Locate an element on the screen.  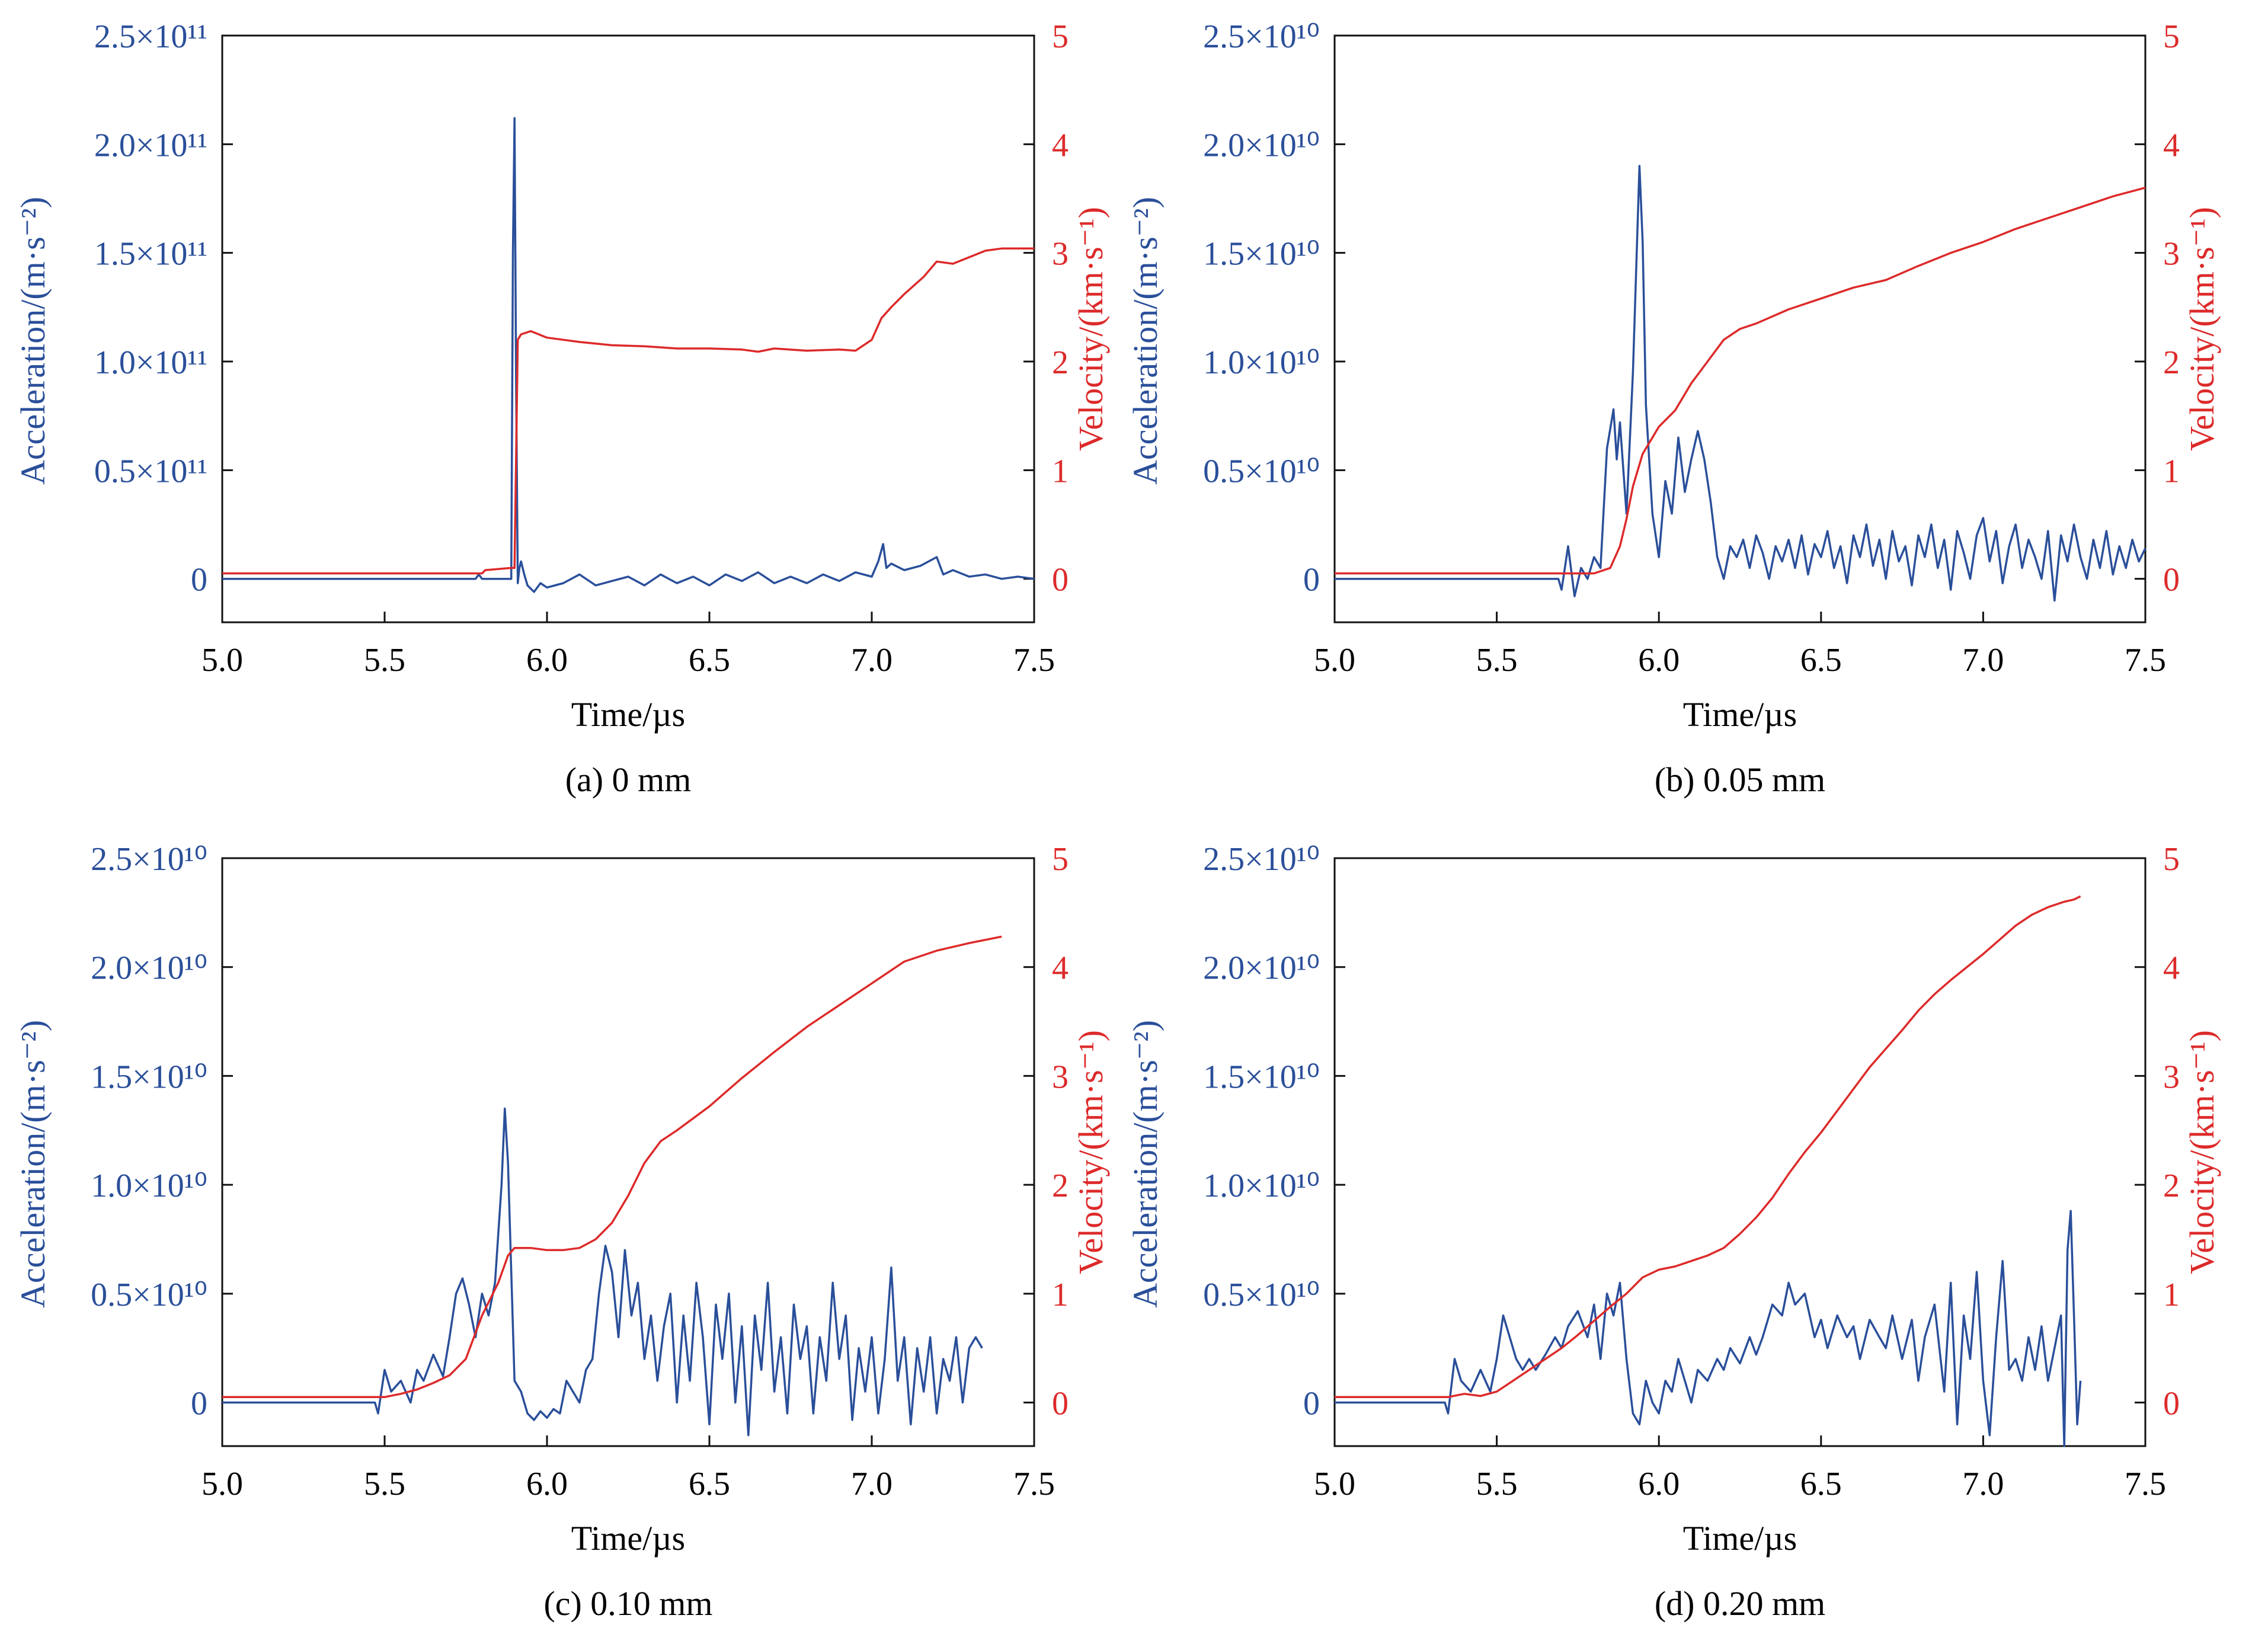
panel-caption: (c) 0.10 mm is located at coordinates (627, 1604).